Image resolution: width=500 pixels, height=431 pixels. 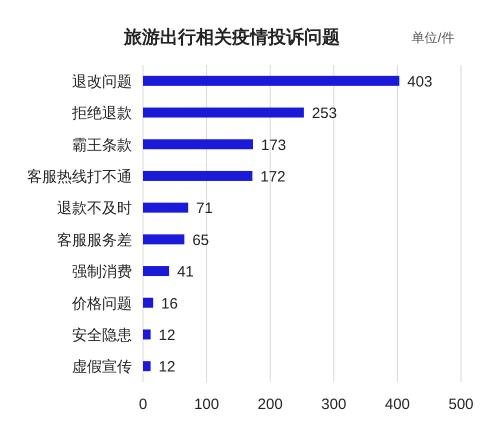 What do you see at coordinates (273, 145) in the screenshot?
I see `data-label: 173` at bounding box center [273, 145].